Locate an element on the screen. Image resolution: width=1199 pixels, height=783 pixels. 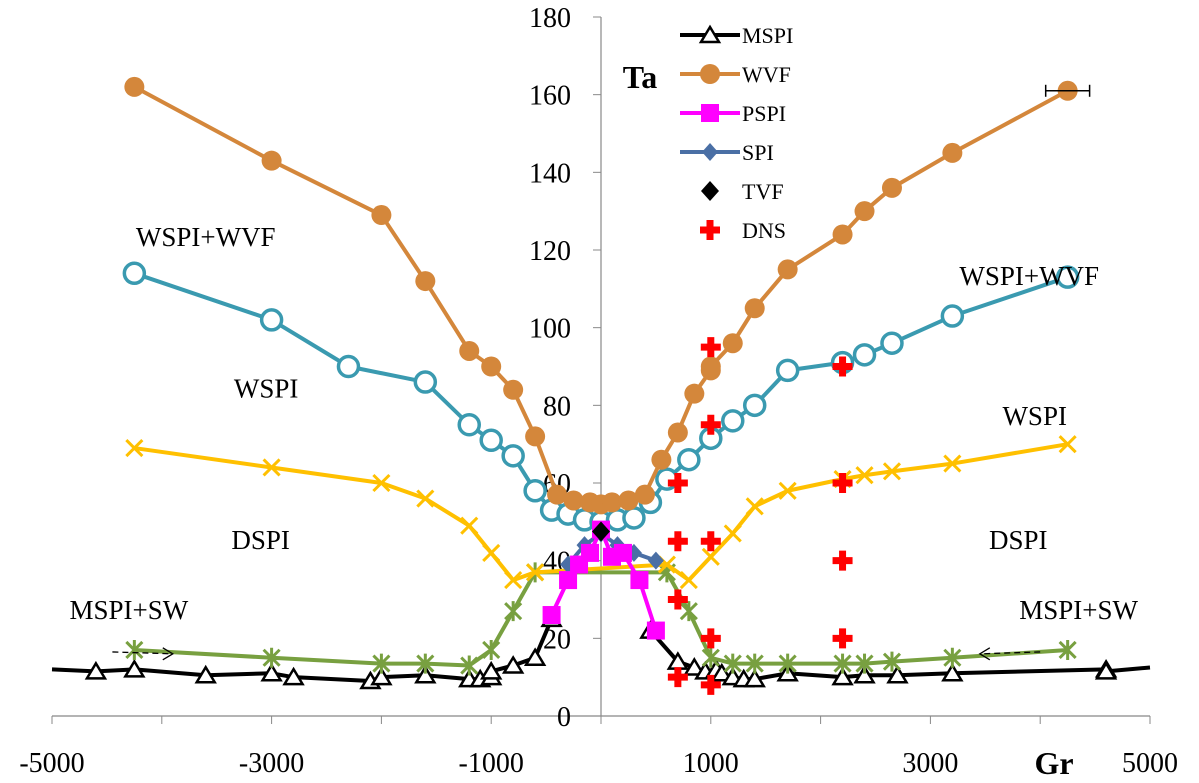
legend-label: DNS is located at coordinates (764, 230).